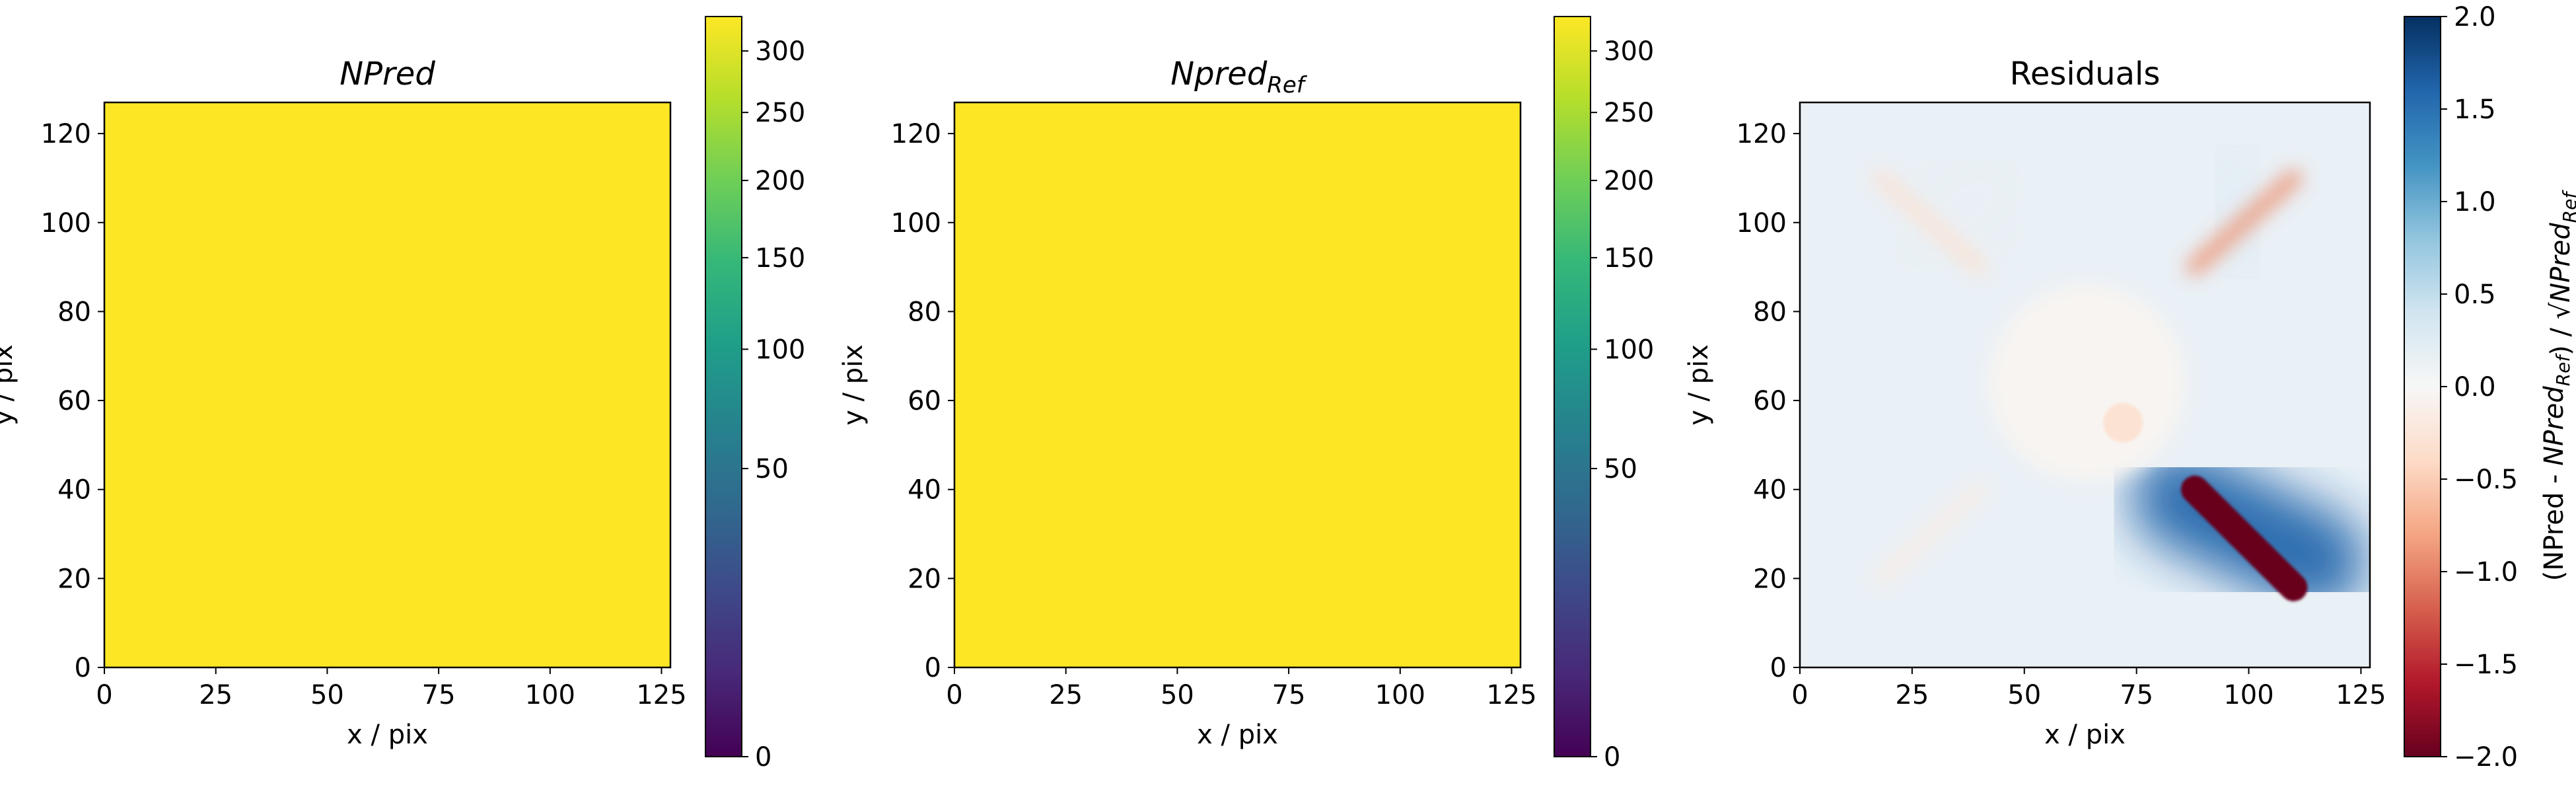 The image size is (2576, 793). What do you see at coordinates (1239, 77) in the screenshot?
I see `chart-title: NpredRef` at bounding box center [1239, 77].